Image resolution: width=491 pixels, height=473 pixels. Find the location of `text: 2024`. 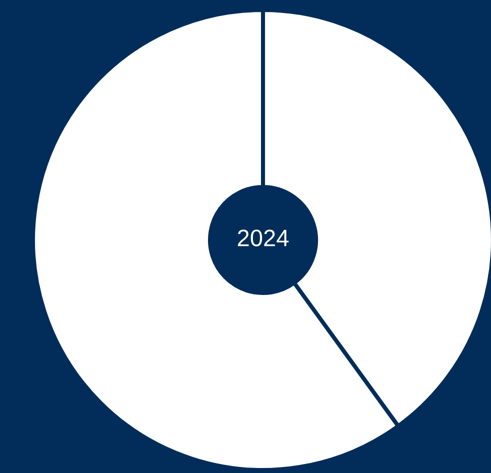

text: 2024 is located at coordinates (263, 238).